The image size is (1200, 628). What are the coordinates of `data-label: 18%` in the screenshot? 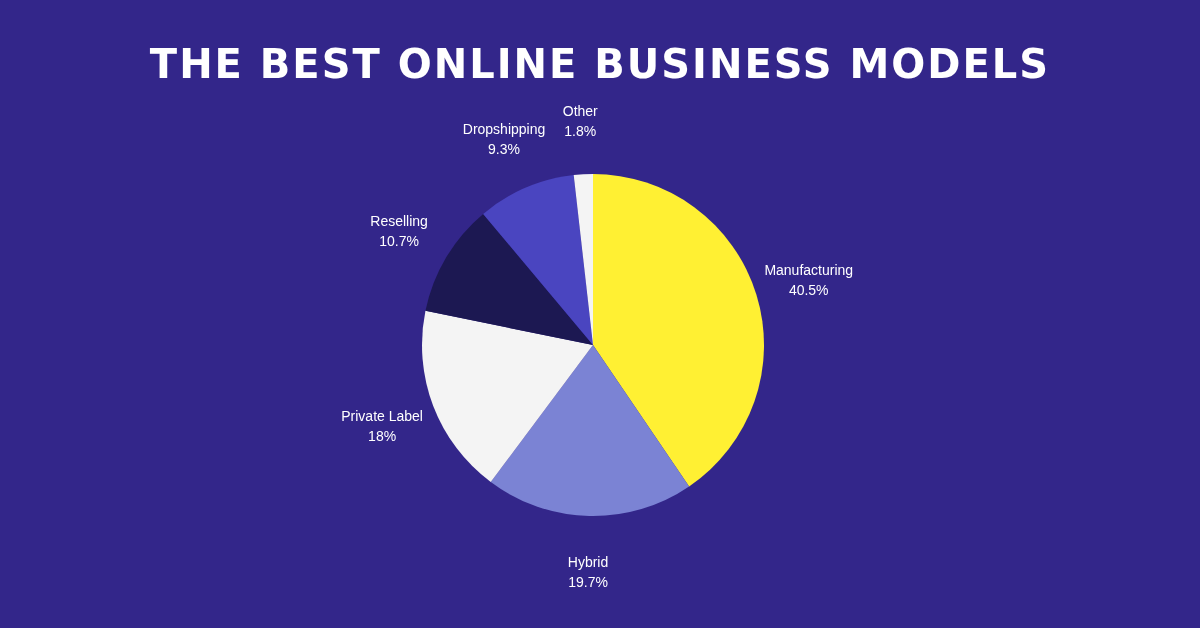 It's located at (382, 436).